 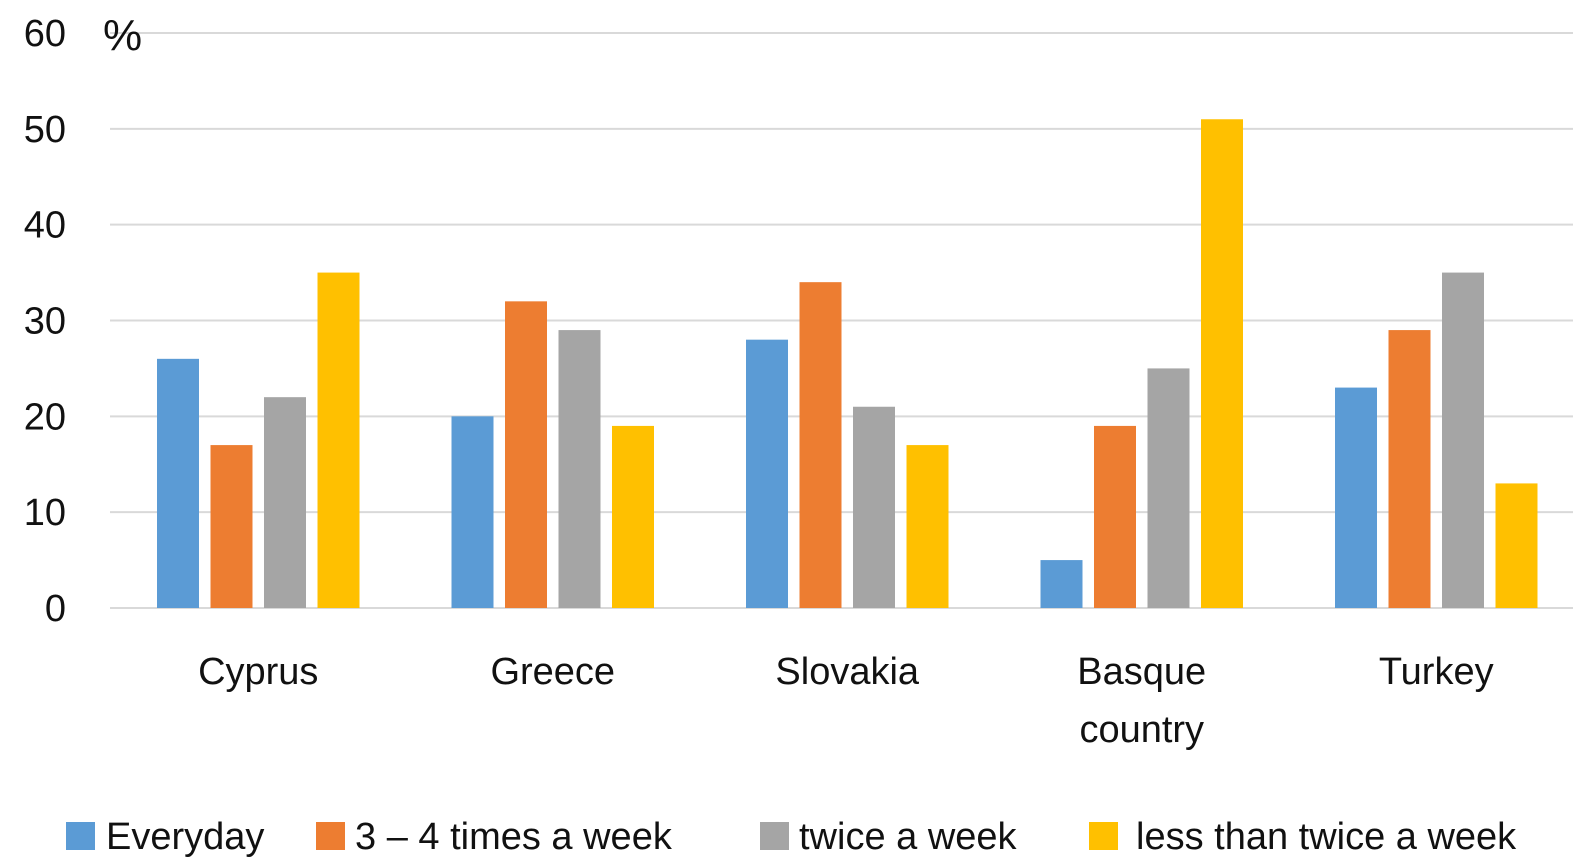 What do you see at coordinates (1141, 701) in the screenshot?
I see `x-category-label: Basque country` at bounding box center [1141, 701].